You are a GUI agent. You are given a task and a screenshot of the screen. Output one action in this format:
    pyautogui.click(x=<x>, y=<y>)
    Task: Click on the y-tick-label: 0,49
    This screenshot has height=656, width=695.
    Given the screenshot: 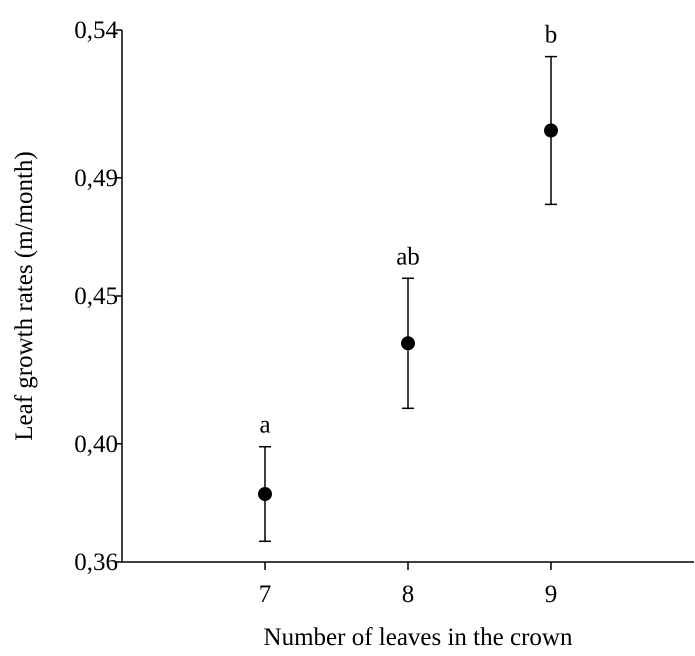 What is the action you would take?
    pyautogui.click(x=96, y=178)
    